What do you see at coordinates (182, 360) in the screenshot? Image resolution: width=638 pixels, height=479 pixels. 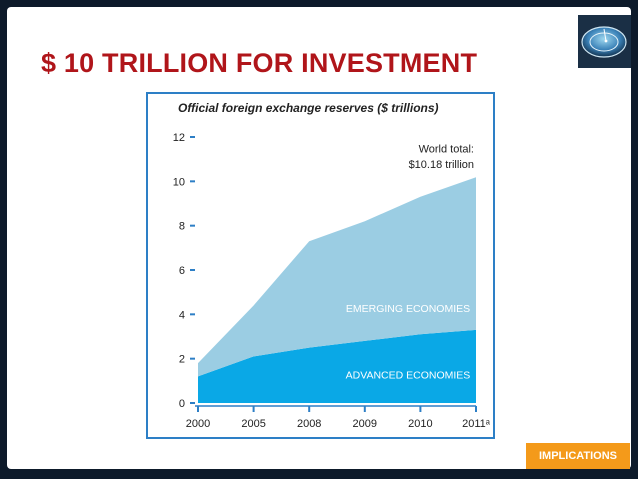 I see `y-tick-label: 2` at bounding box center [182, 360].